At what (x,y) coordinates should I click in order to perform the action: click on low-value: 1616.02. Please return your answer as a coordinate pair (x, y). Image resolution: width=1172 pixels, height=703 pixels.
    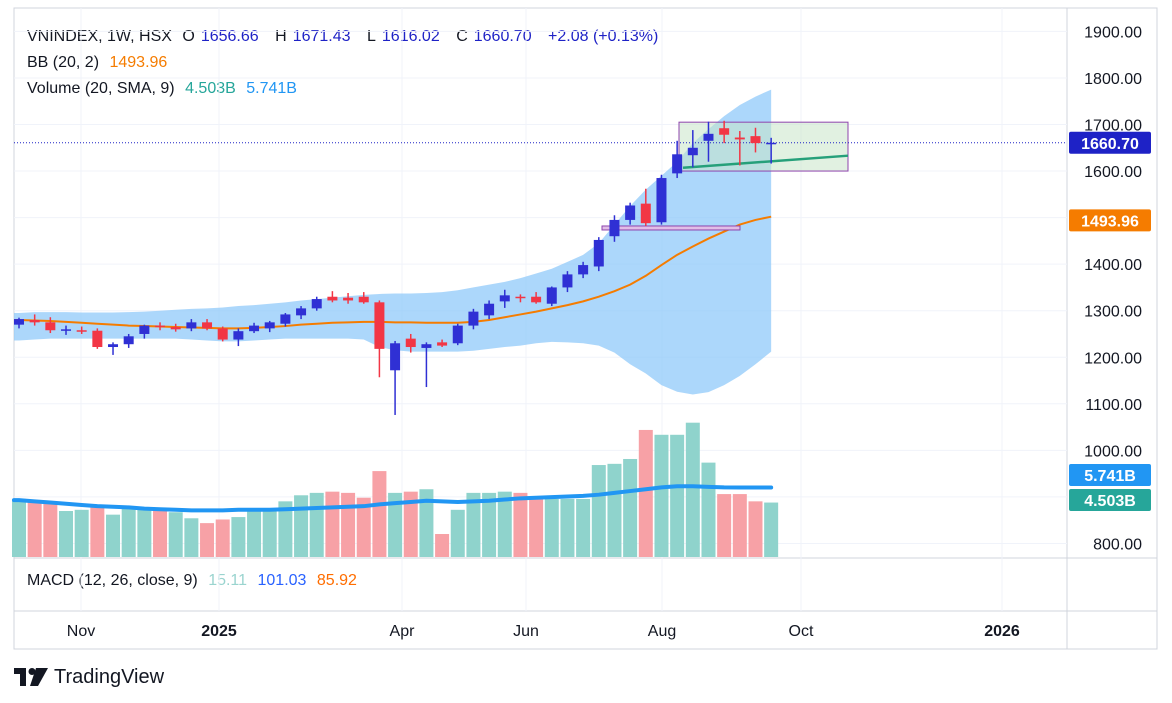
    Looking at the image, I should click on (410, 36).